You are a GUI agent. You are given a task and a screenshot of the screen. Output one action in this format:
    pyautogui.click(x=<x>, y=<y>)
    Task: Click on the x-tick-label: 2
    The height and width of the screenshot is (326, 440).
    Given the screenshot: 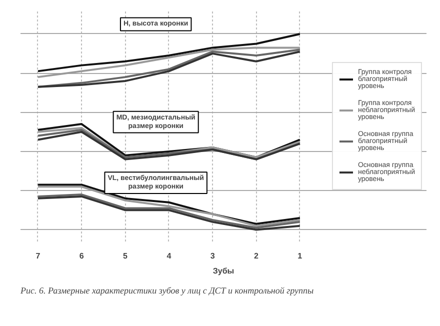 What is the action you would take?
    pyautogui.click(x=257, y=256)
    